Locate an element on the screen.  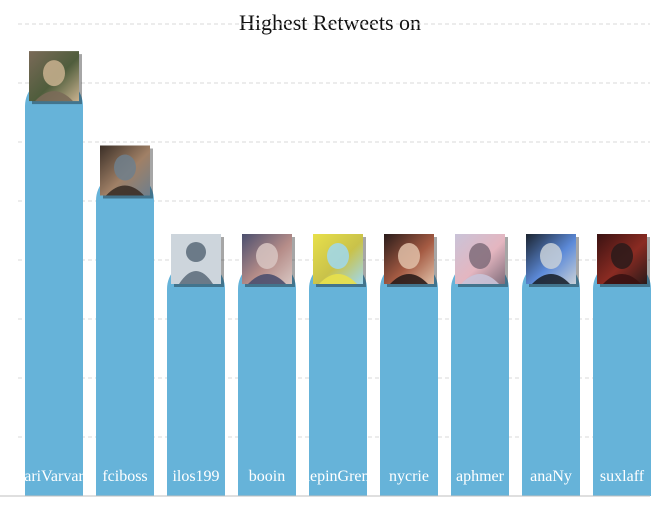
bar-label: ariVarvar is located at coordinates (54, 476).